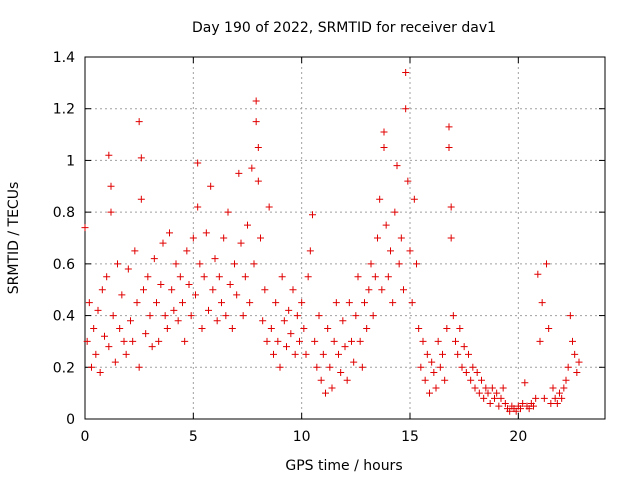 This screenshot has width=640, height=480. I want to click on x-axis-label: GPS time / hours, so click(343, 466).